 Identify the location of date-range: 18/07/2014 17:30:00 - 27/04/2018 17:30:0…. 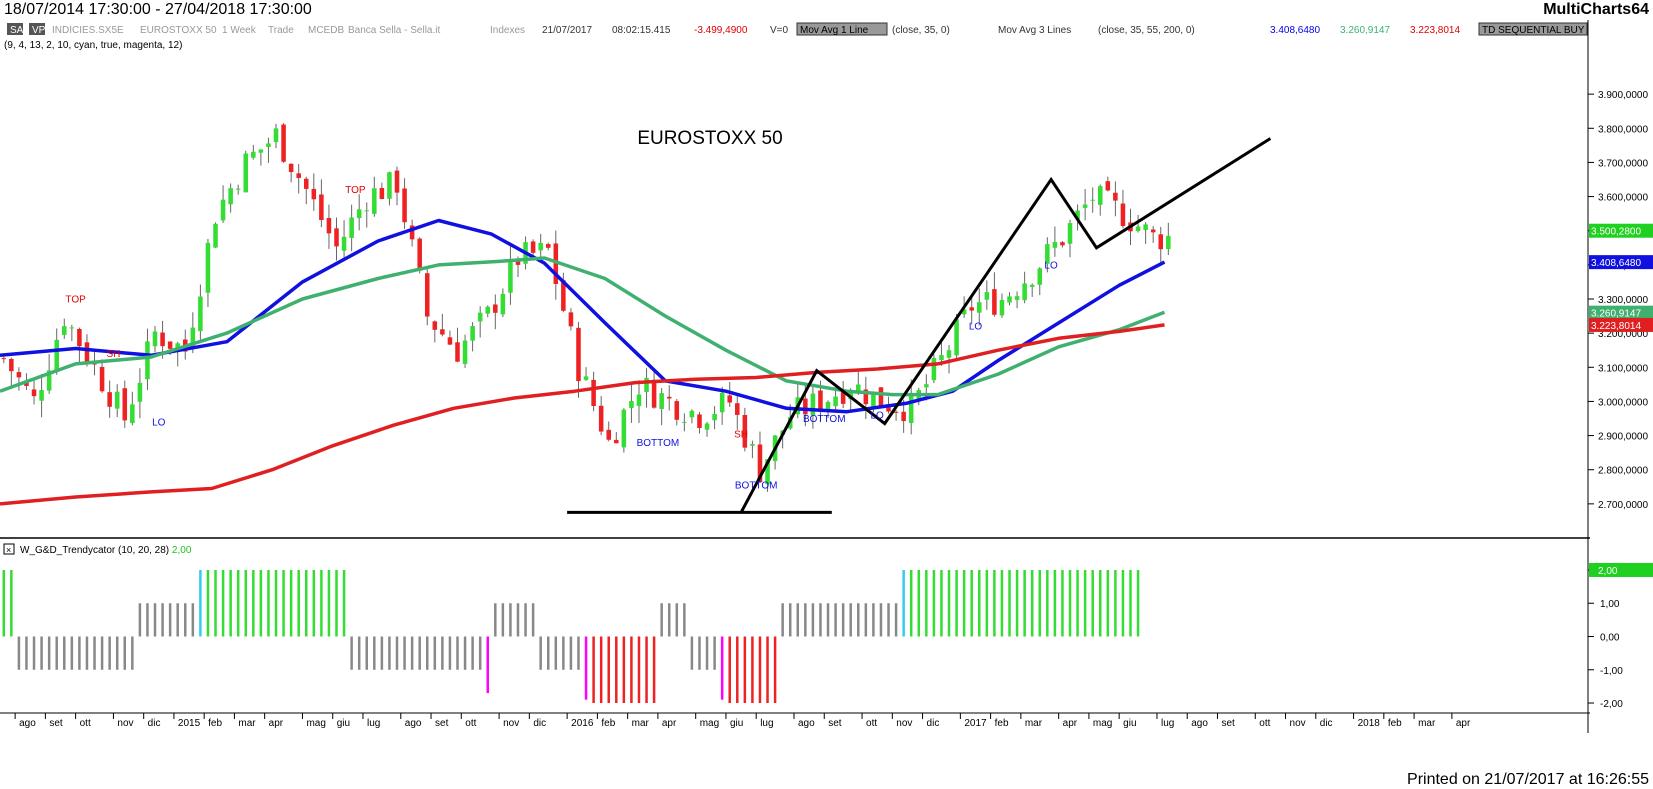
(158, 9).